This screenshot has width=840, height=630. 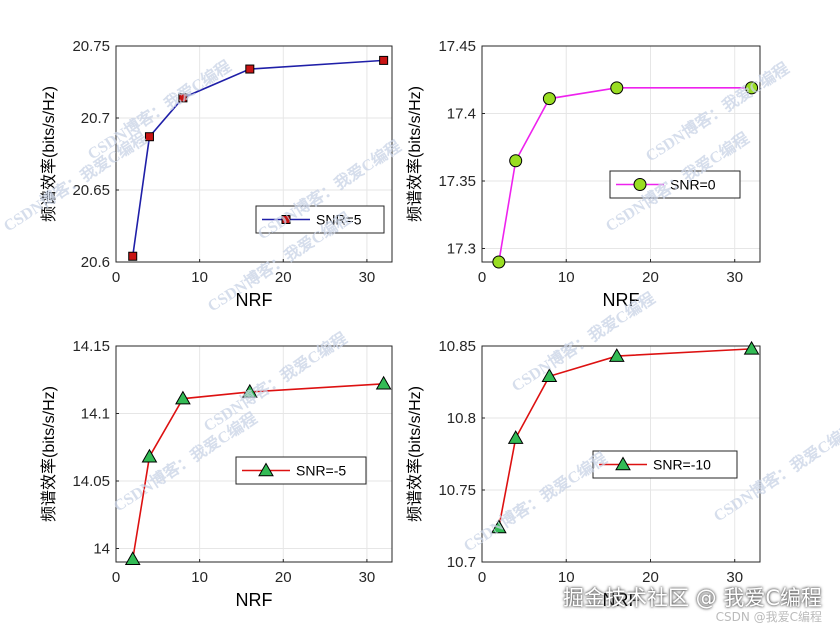 What do you see at coordinates (461, 562) in the screenshot?
I see `y-tick-label: 10.7` at bounding box center [461, 562].